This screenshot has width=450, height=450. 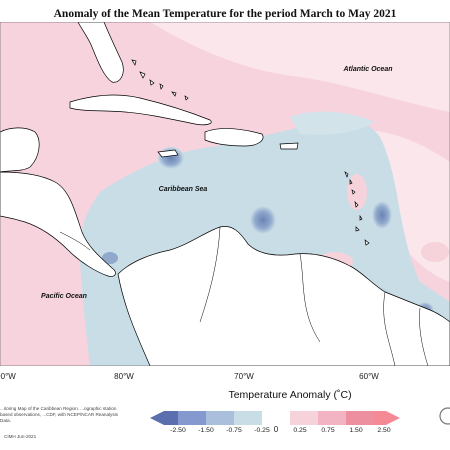 What do you see at coordinates (357, 208) in the screenshot?
I see `land-lesser-antilles` at bounding box center [357, 208].